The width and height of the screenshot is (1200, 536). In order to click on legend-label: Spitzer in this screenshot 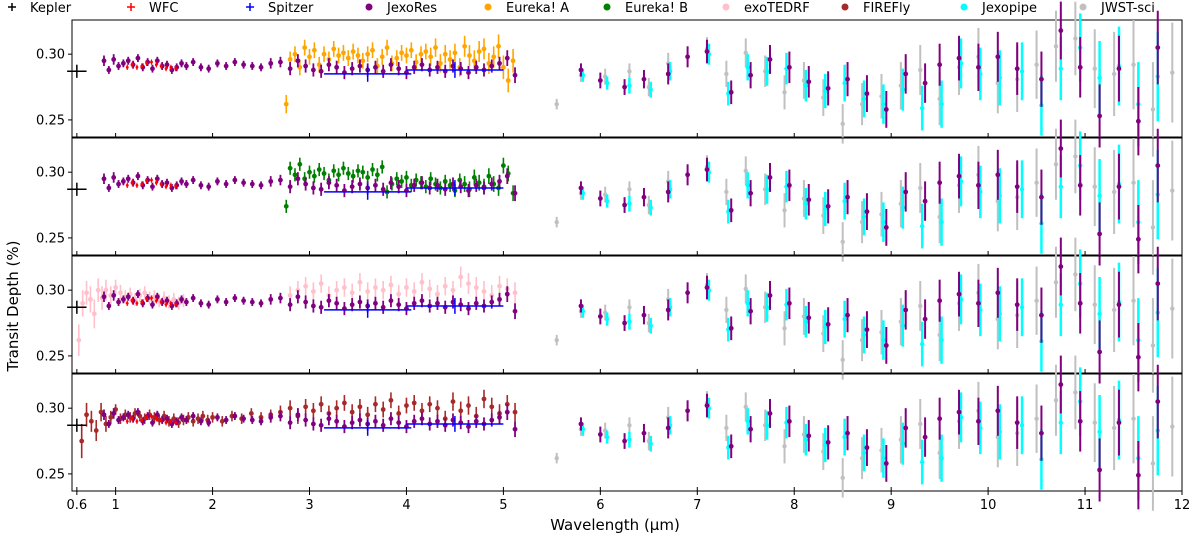, I will do `click(291, 8)`.